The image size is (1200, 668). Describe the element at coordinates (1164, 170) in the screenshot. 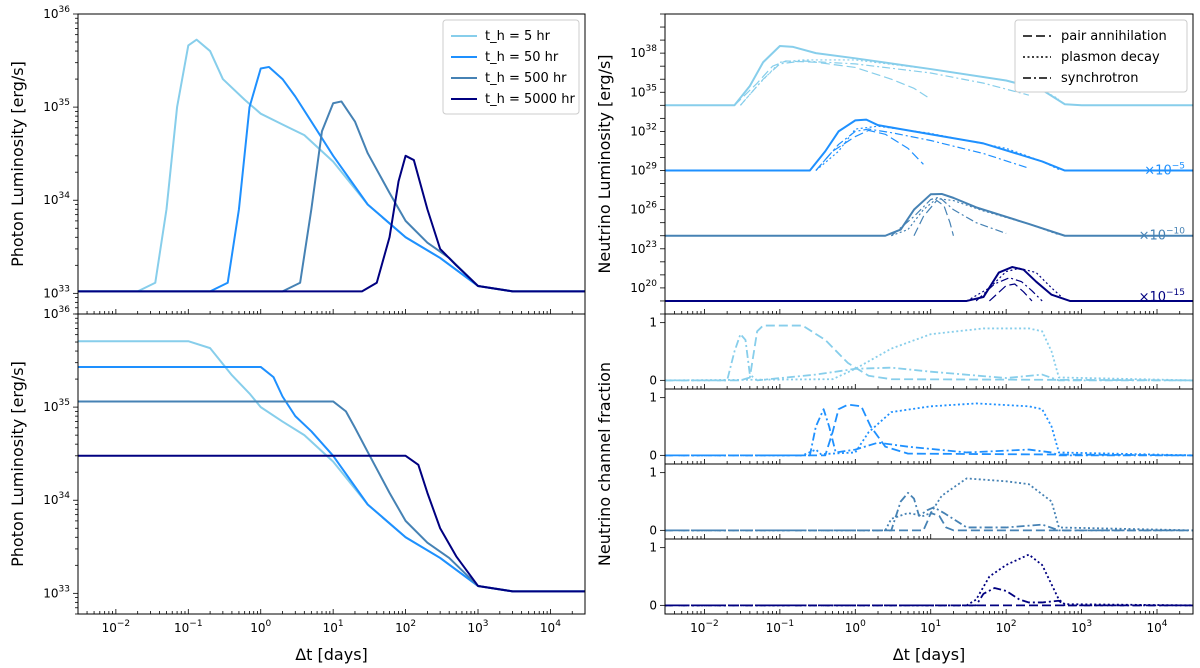

I see `scale-factor-label: ×10⁻⁵` at that location.